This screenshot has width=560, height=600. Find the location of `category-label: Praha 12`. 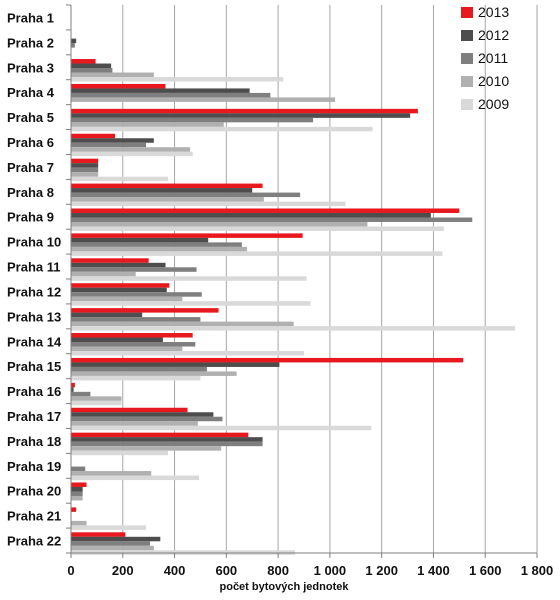

category-label: Praha 12 is located at coordinates (34, 291).